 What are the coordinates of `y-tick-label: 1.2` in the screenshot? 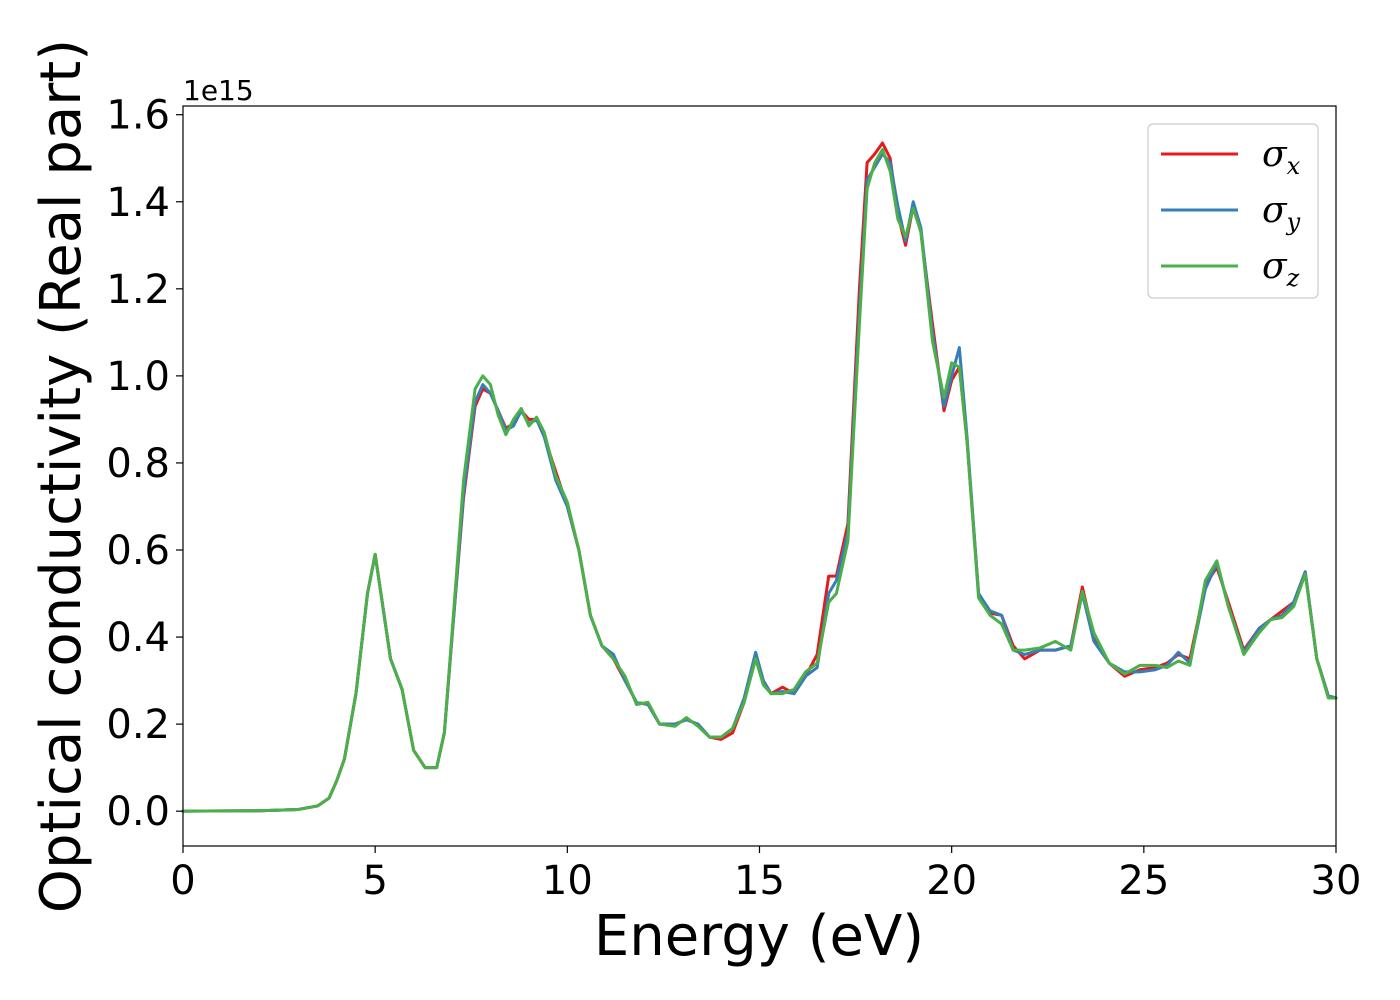 It's located at (138, 290).